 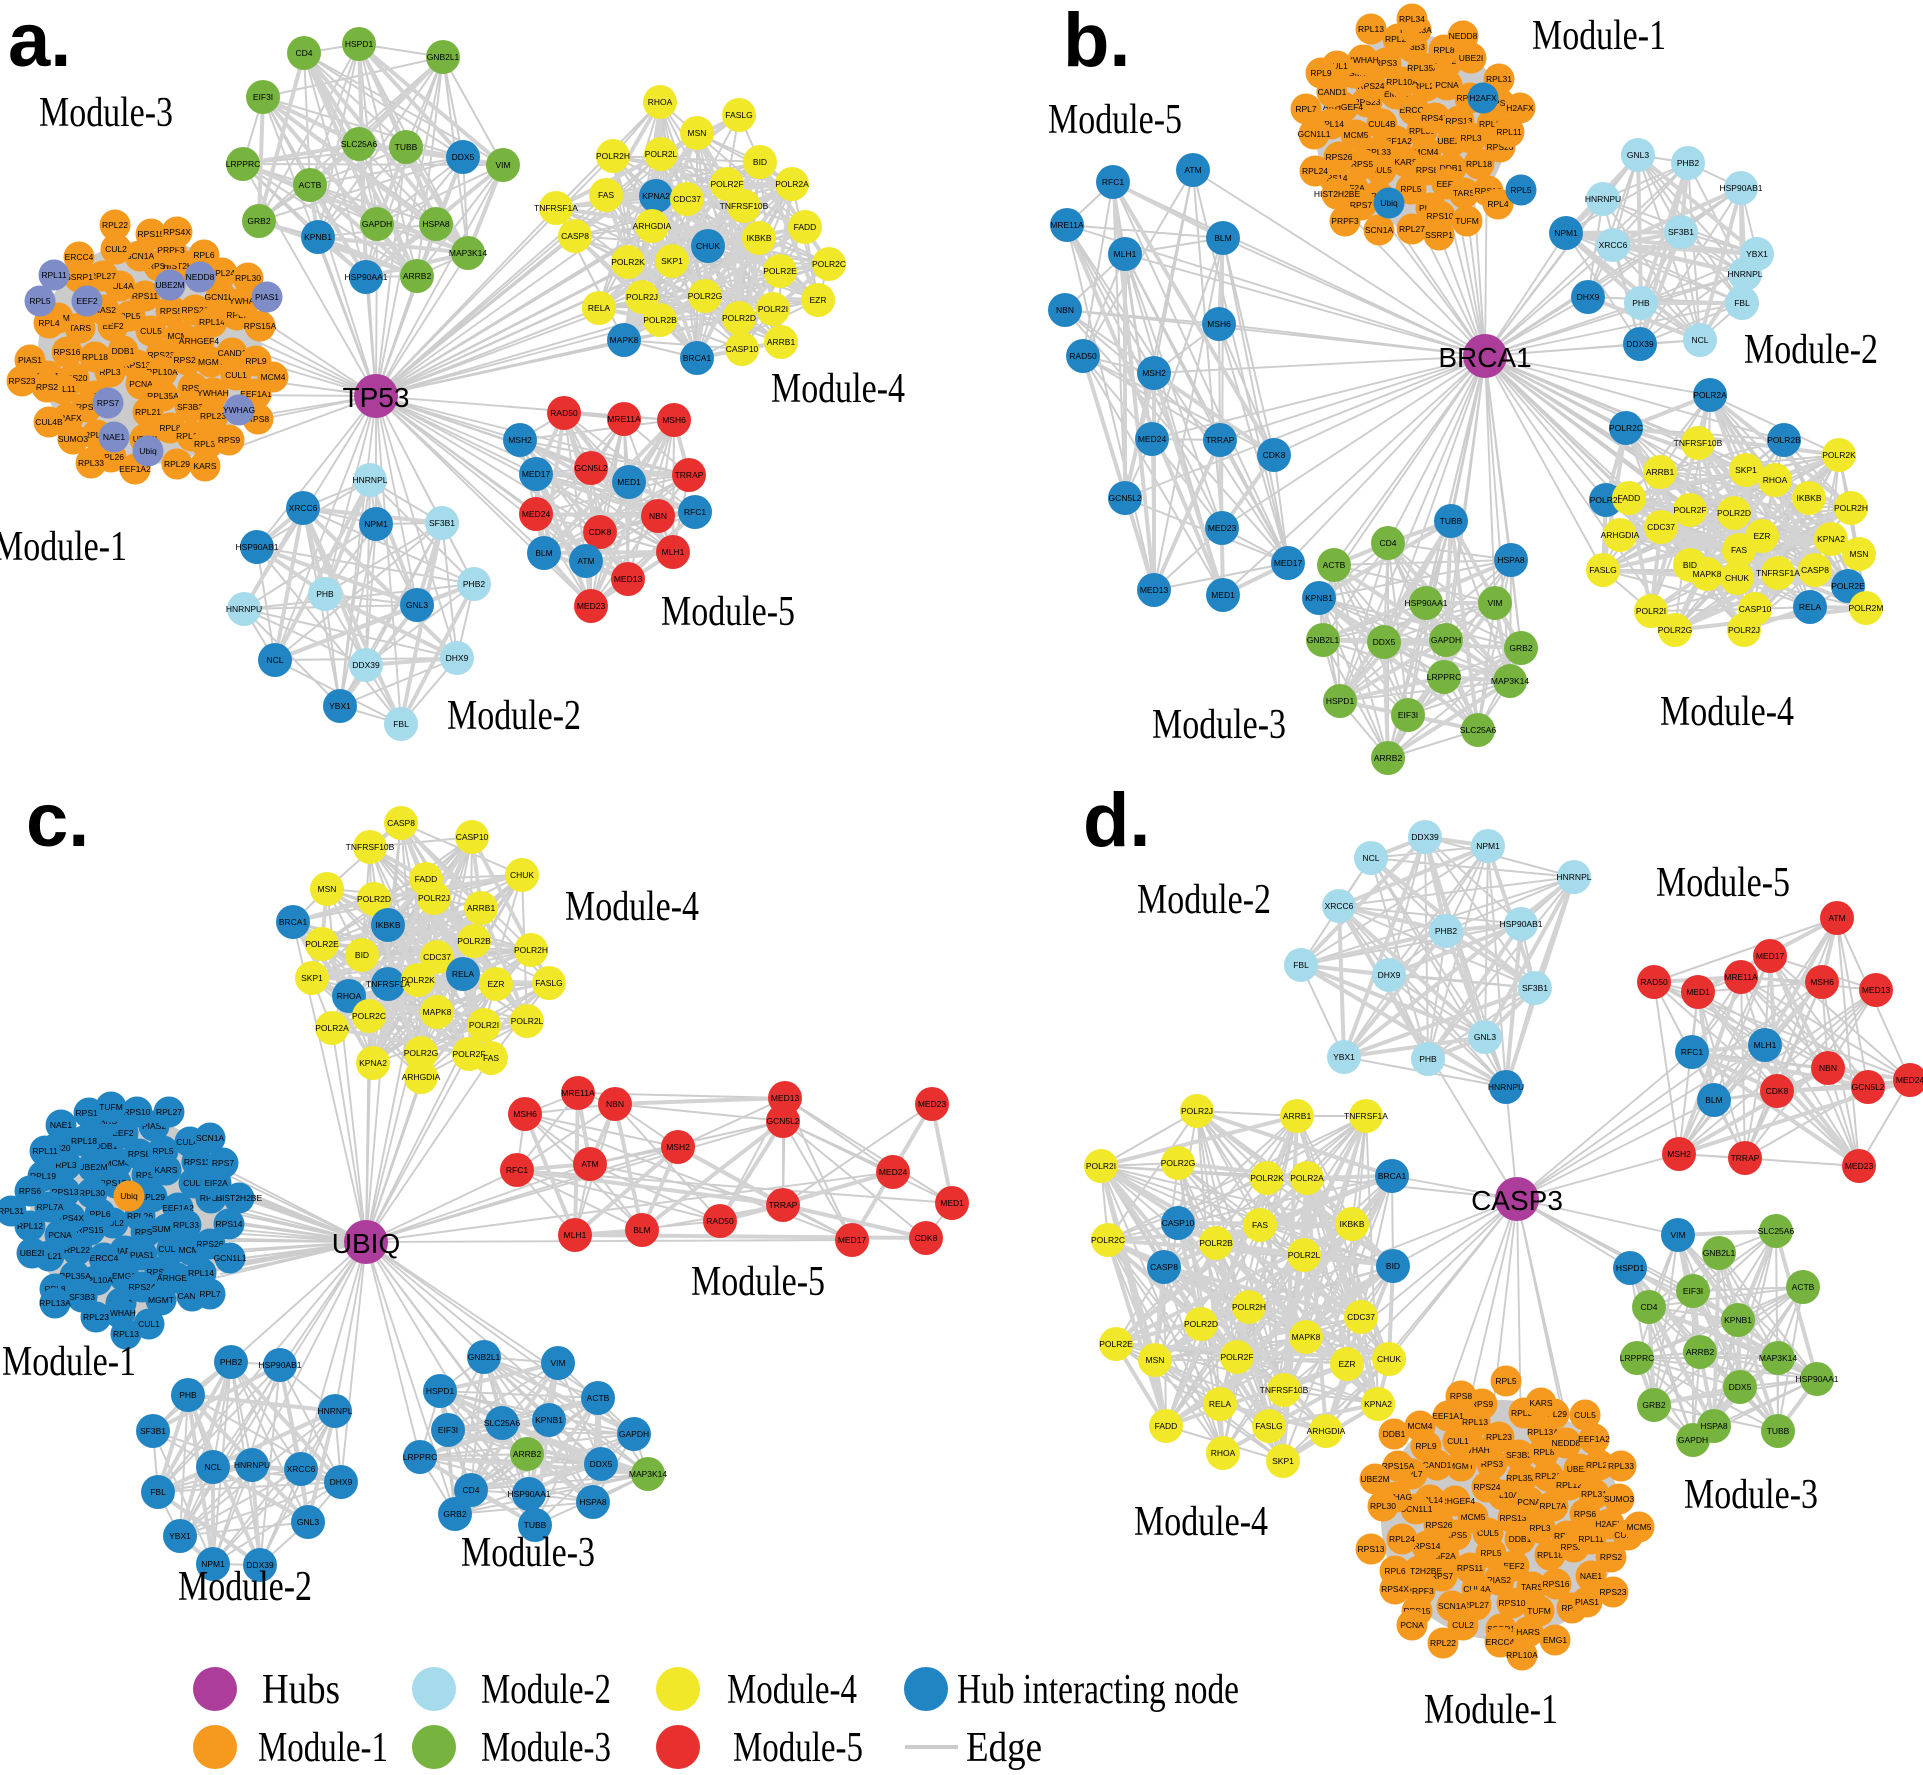 I want to click on svg-text: H2AFX, so click(x=1609, y=1524).